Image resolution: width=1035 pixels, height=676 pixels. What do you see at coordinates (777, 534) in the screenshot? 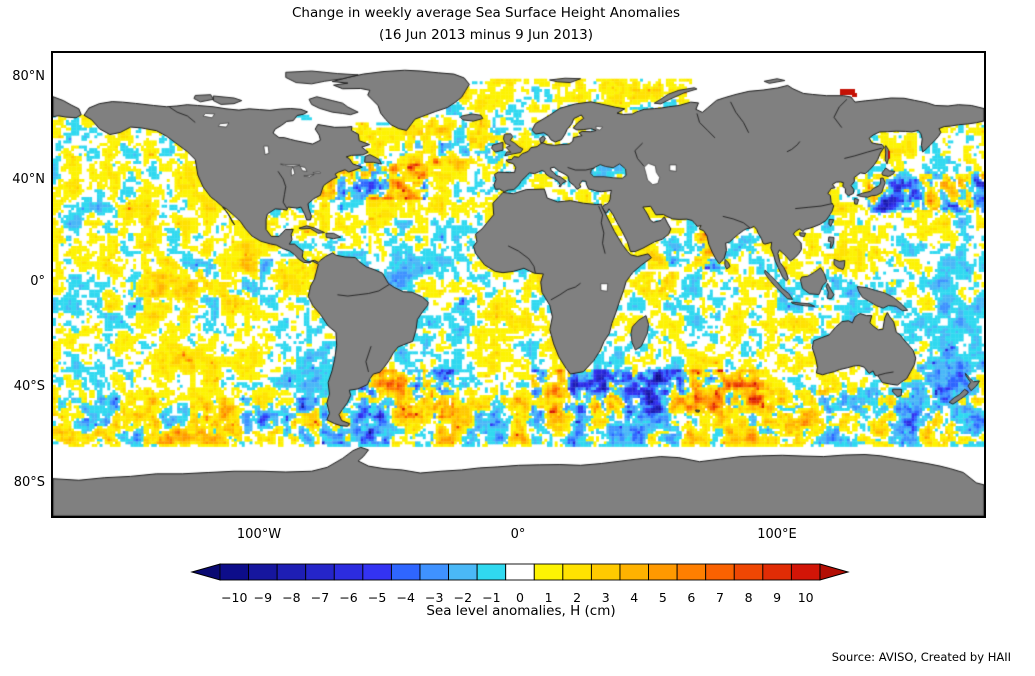
I see `x-tick-100e: 100°E` at bounding box center [777, 534].